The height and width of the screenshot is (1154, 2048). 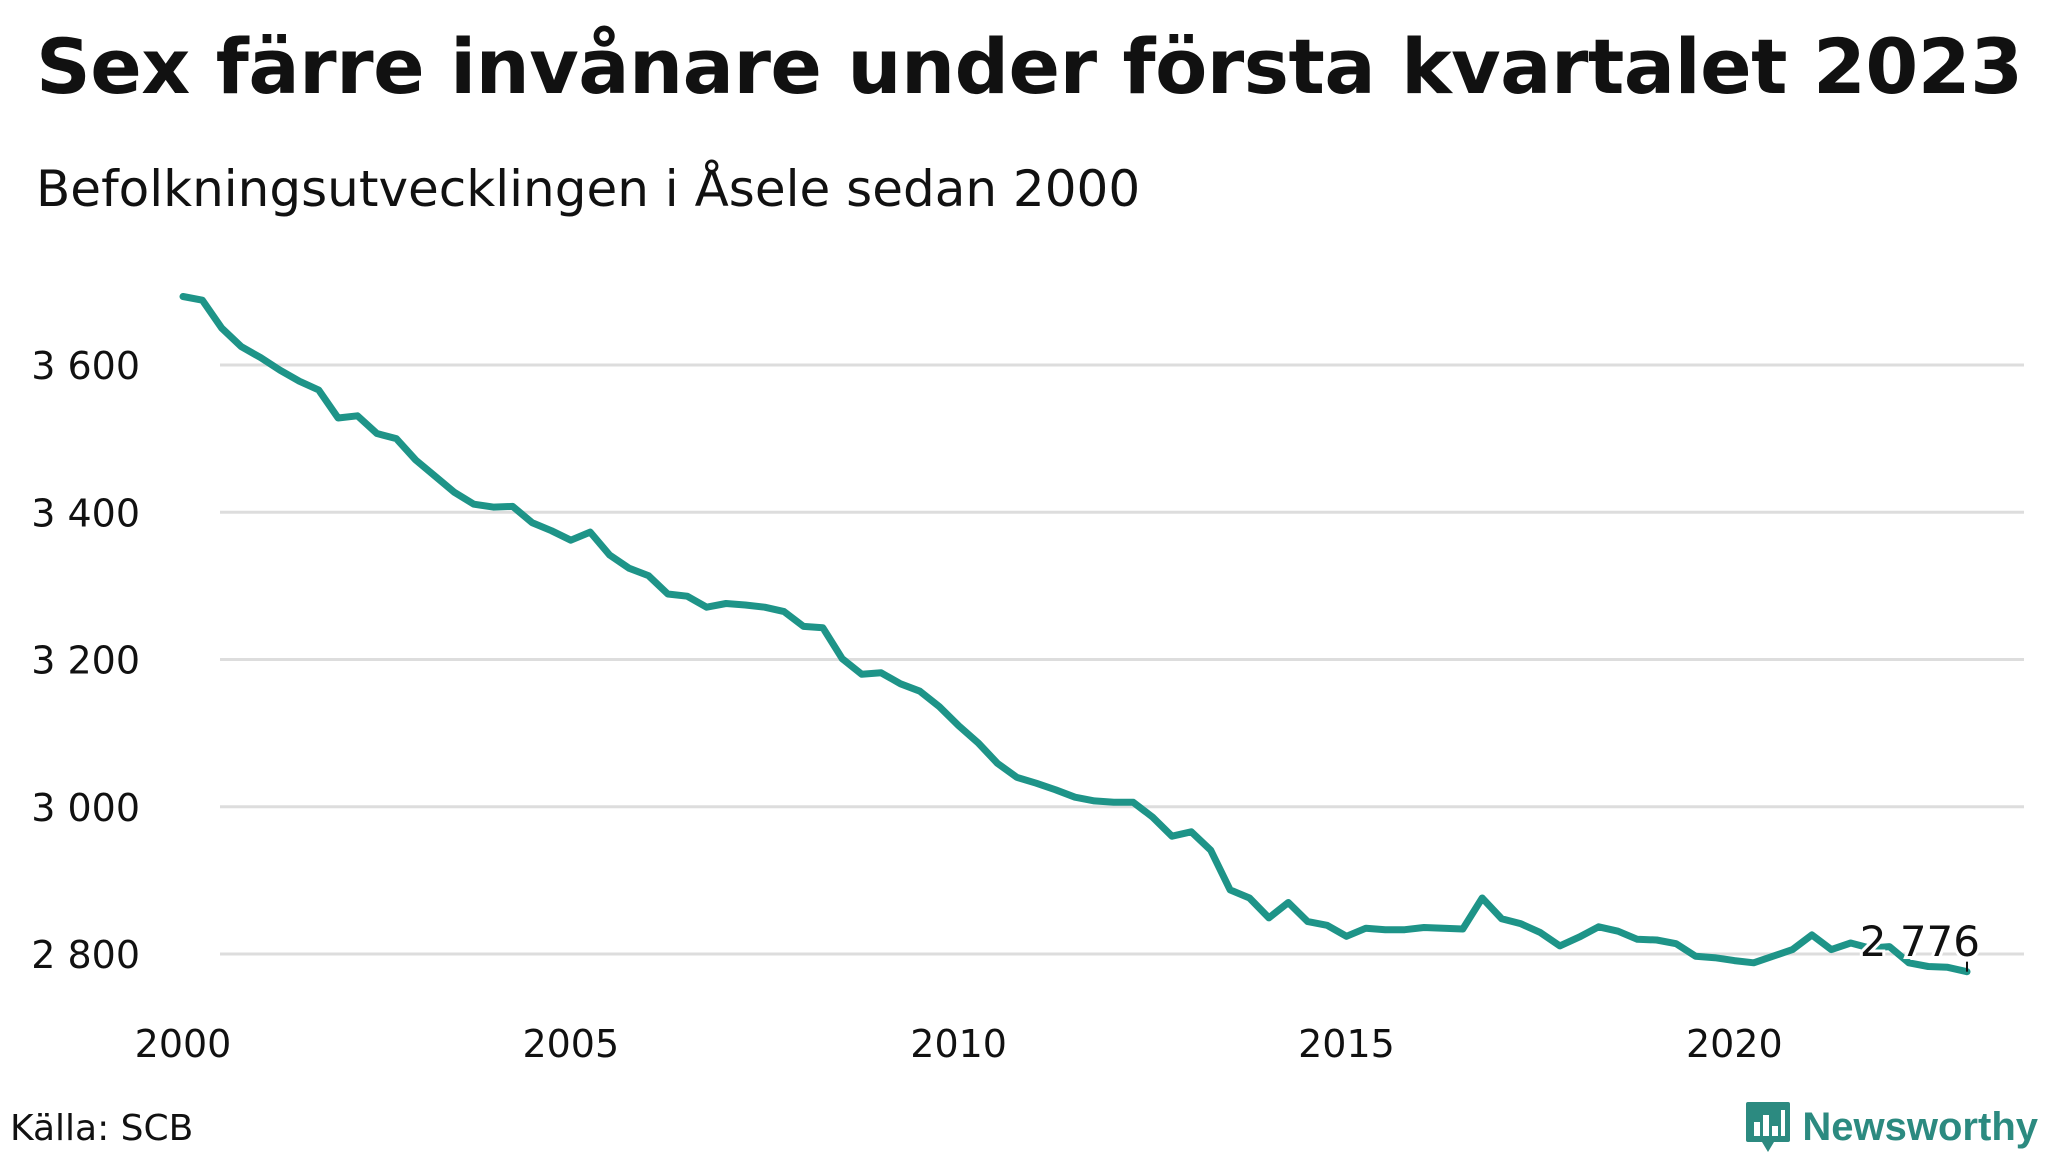 I want to click on newsworthy-chart-icon, so click(x=1768, y=1127).